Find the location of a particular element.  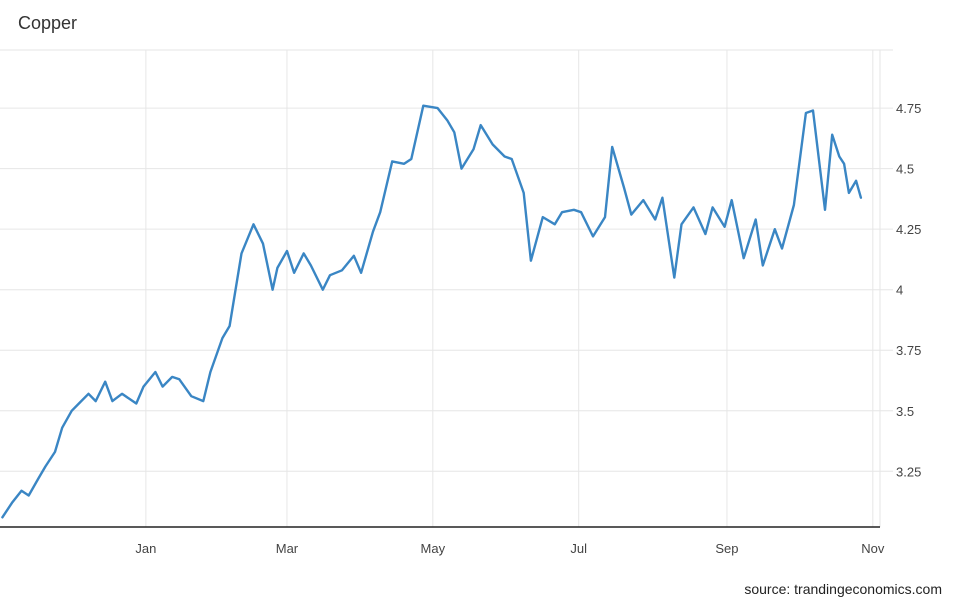

x-tick-label: Jul is located at coordinates (578, 548).